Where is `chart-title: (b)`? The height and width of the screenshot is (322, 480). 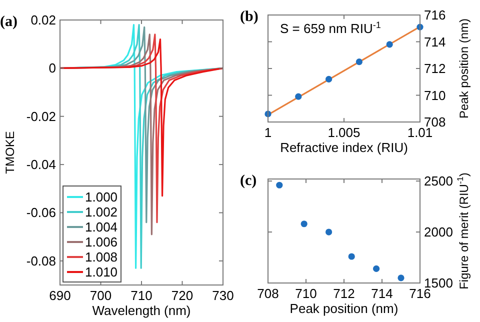 chart-title: (b) is located at coordinates (249, 17).